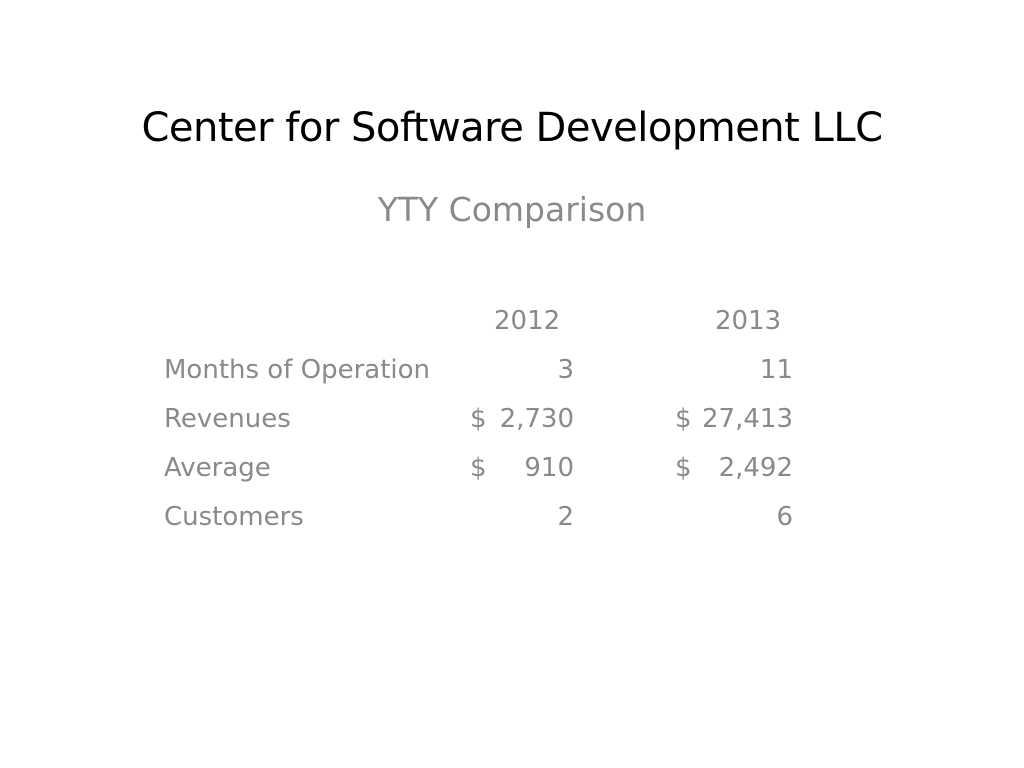 Image resolution: width=1024 pixels, height=768 pixels. I want to click on value-2013: 6, so click(784, 517).